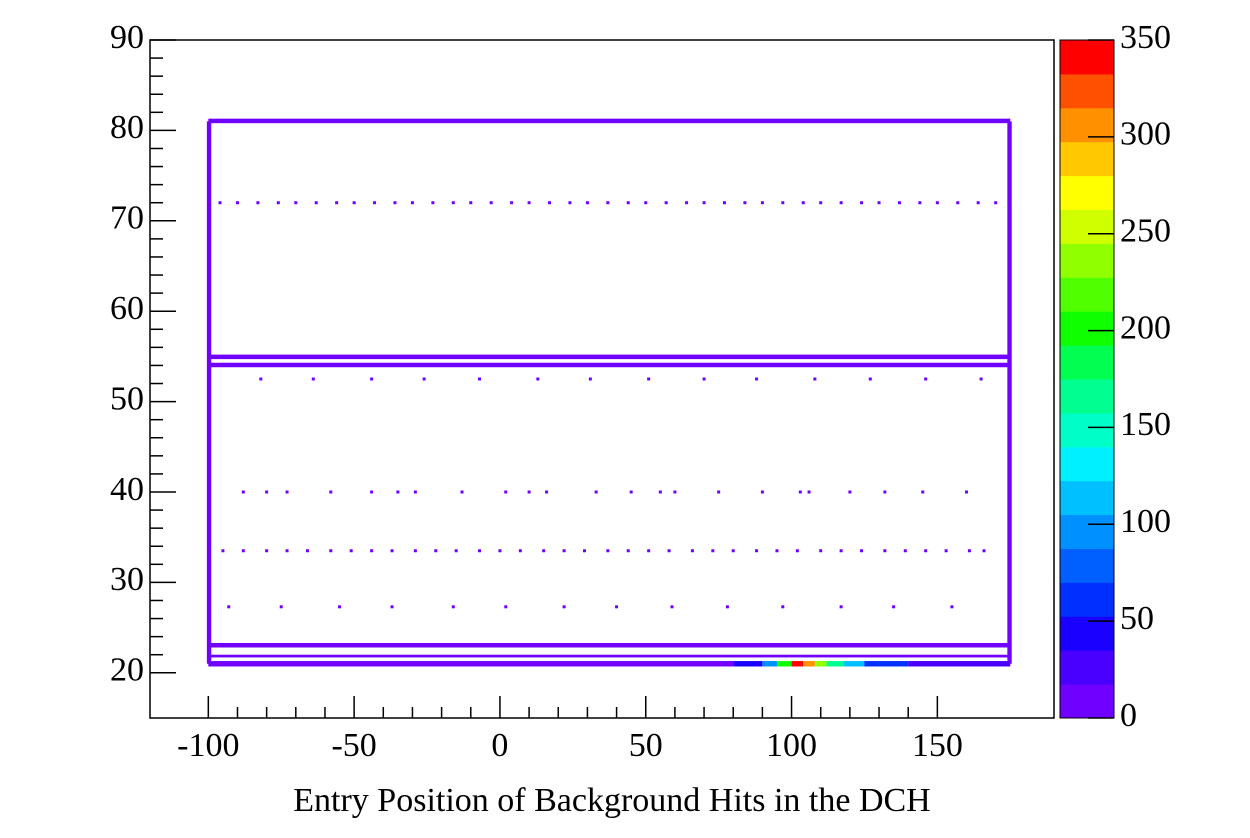 Image resolution: width=1250 pixels, height=838 pixels. I want to click on z-tick-label: 200, so click(1145, 327).